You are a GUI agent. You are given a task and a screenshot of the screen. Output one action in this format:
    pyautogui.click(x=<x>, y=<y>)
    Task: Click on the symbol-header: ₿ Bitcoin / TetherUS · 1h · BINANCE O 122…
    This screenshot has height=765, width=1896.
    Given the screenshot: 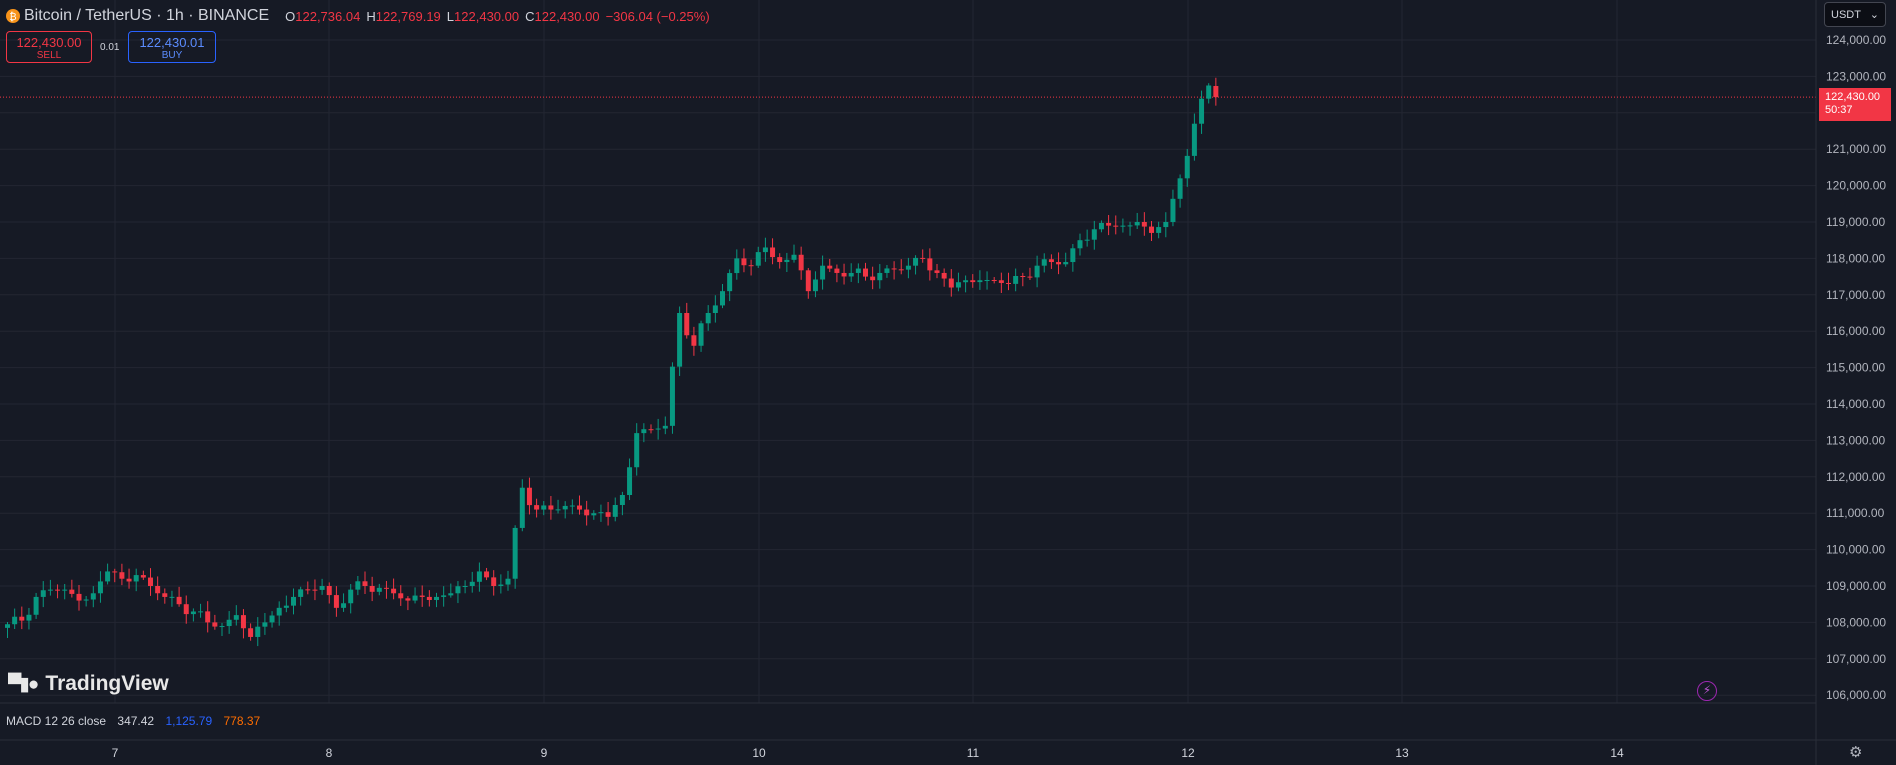 What is the action you would take?
    pyautogui.click(x=358, y=16)
    